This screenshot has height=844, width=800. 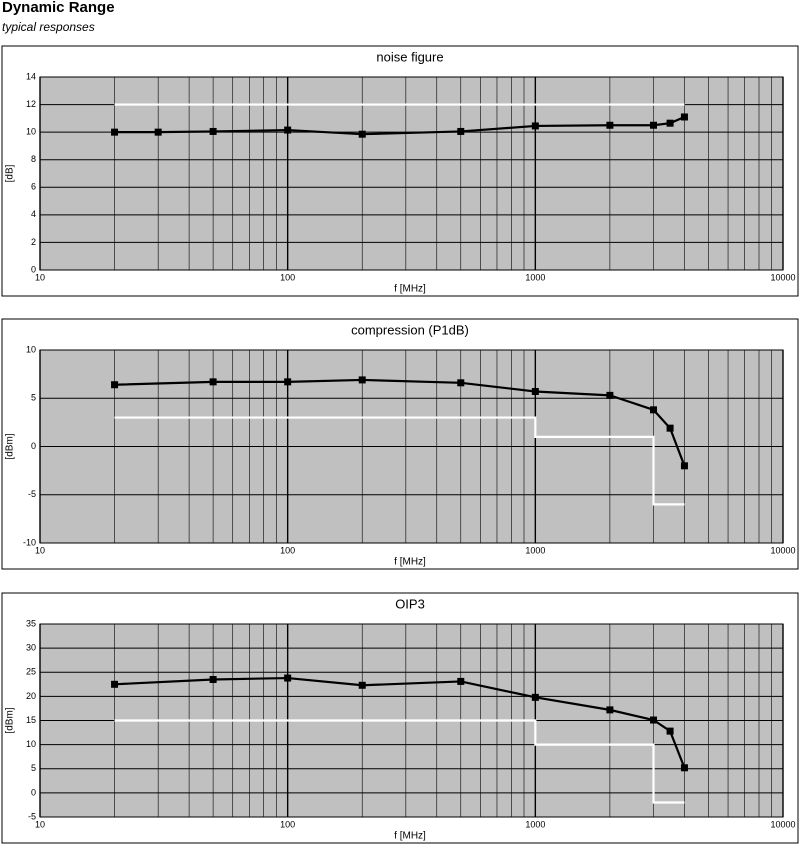 What do you see at coordinates (33, 187) in the screenshot?
I see `y-tick-label: 6` at bounding box center [33, 187].